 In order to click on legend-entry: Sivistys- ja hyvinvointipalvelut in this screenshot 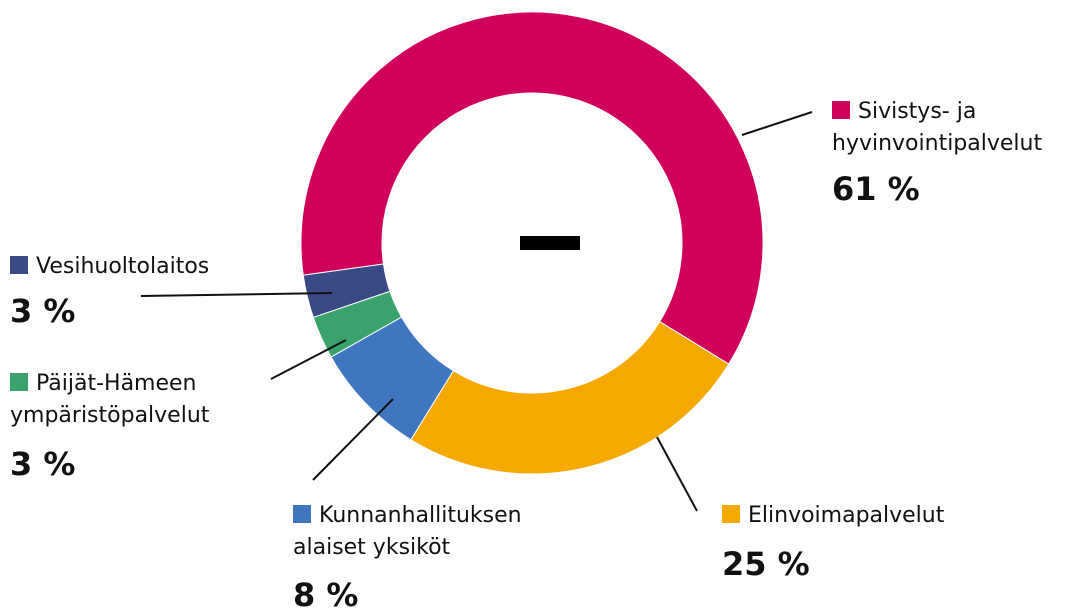, I will do `click(952, 128)`.